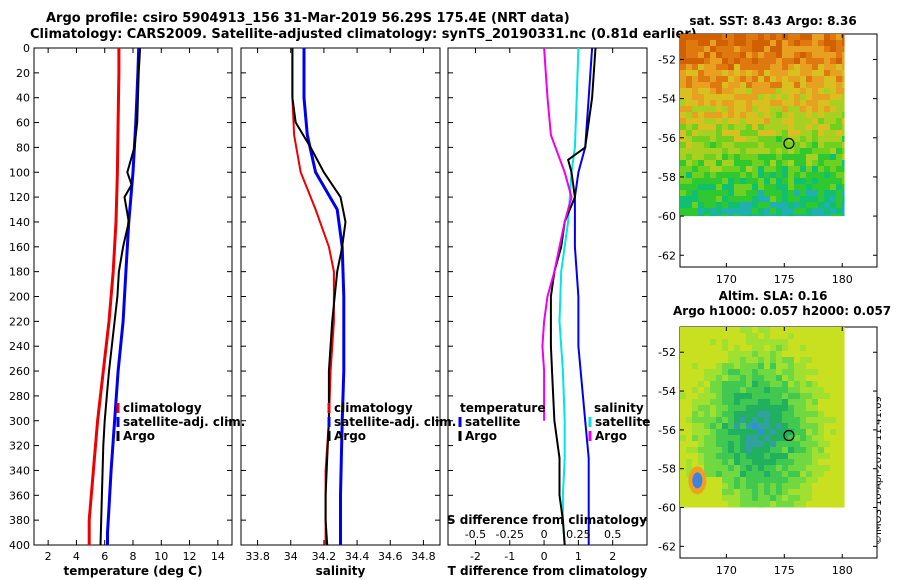  I want to click on salinity-legend-label: climatology, so click(373, 408).